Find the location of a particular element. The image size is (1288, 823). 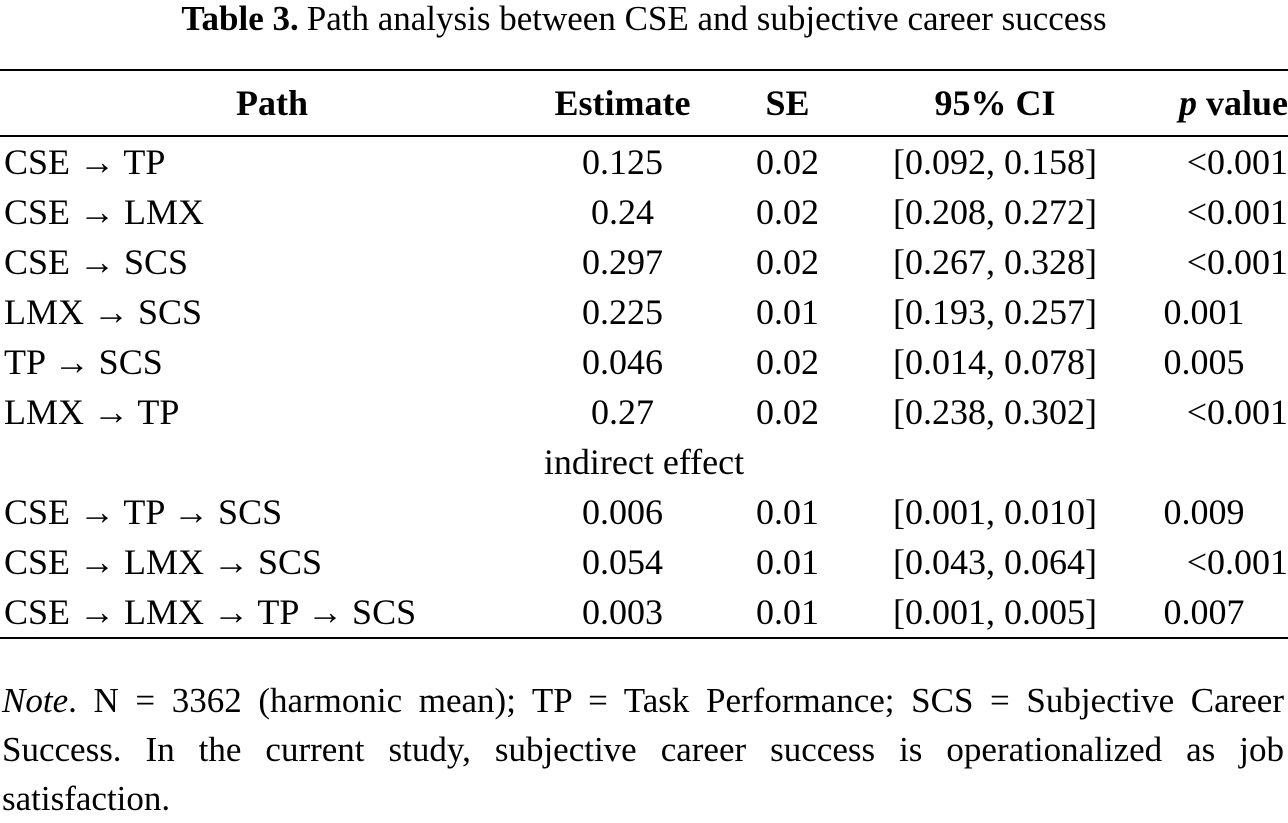

caption-label: Table 3. is located at coordinates (240, 19).